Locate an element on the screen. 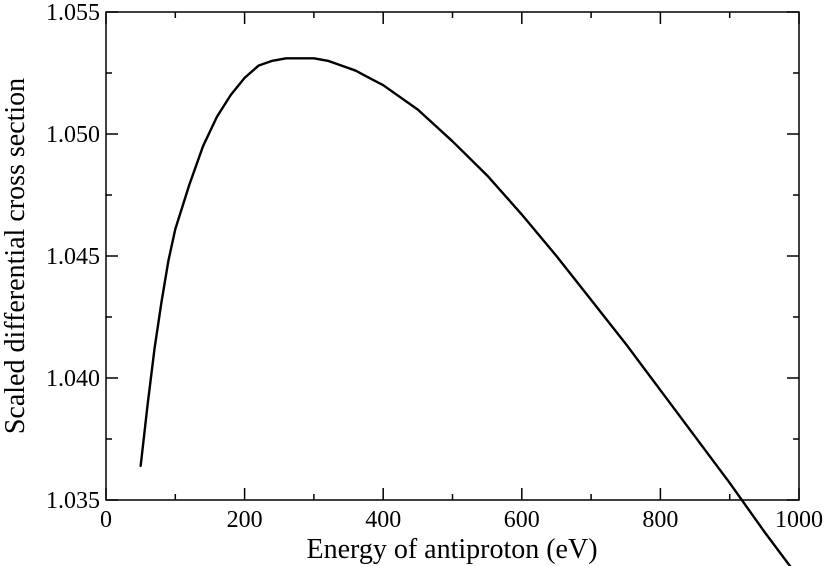  y-axis-title: Scaled differential cross section is located at coordinates (15, 256).